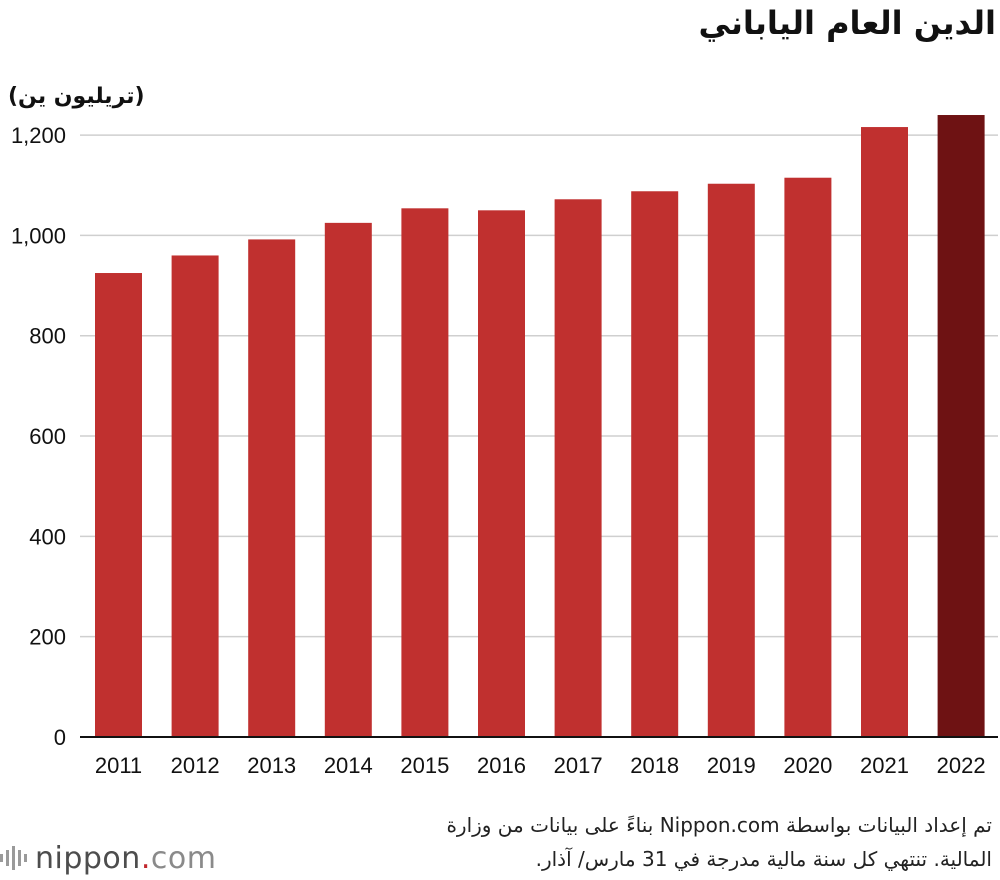  Describe the element at coordinates (76, 96) in the screenshot. I see `y-axis-unit-label: (تريليون ين)` at that location.